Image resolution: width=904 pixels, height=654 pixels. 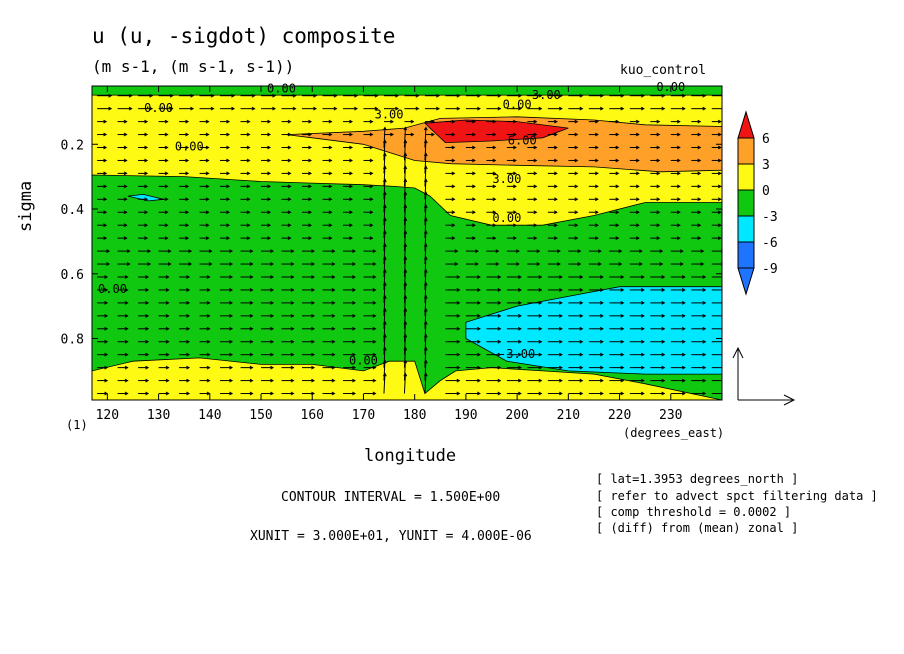 I want to click on y-tick-label: 0.2, so click(x=72, y=145).